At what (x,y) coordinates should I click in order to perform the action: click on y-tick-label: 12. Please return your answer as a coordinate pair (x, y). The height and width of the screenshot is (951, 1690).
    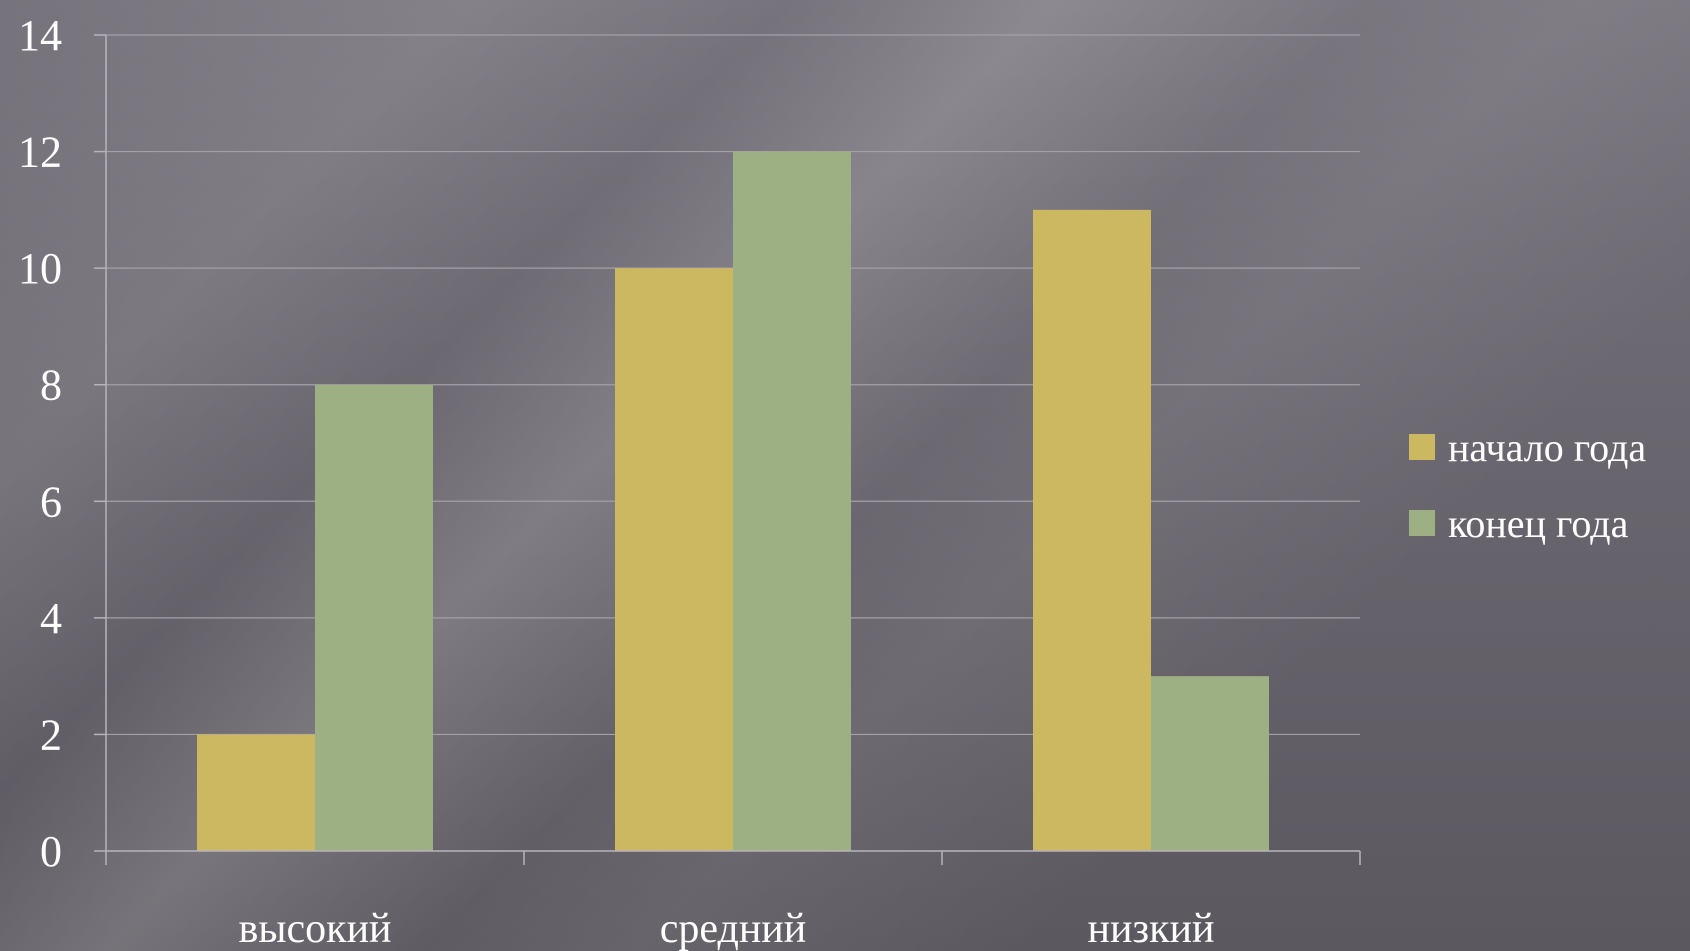
    Looking at the image, I should click on (40, 152).